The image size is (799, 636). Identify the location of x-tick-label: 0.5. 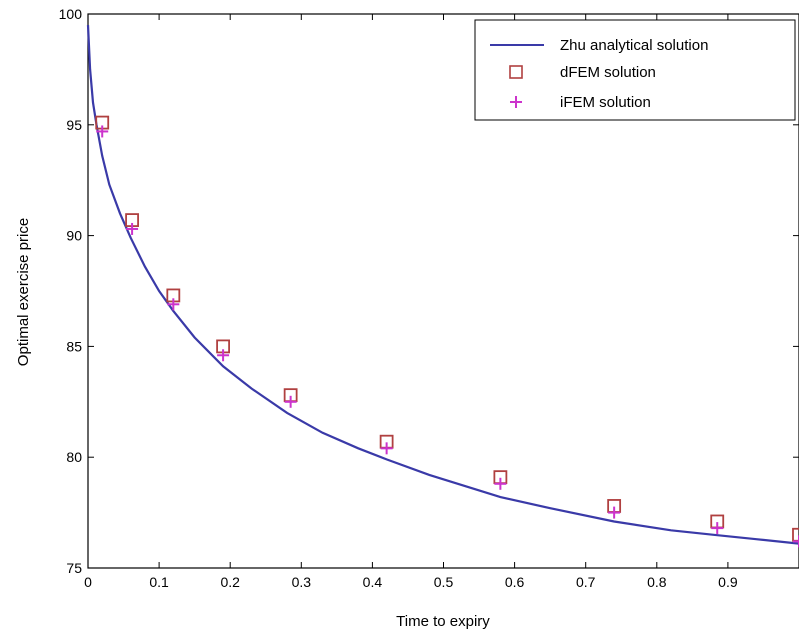
(444, 582).